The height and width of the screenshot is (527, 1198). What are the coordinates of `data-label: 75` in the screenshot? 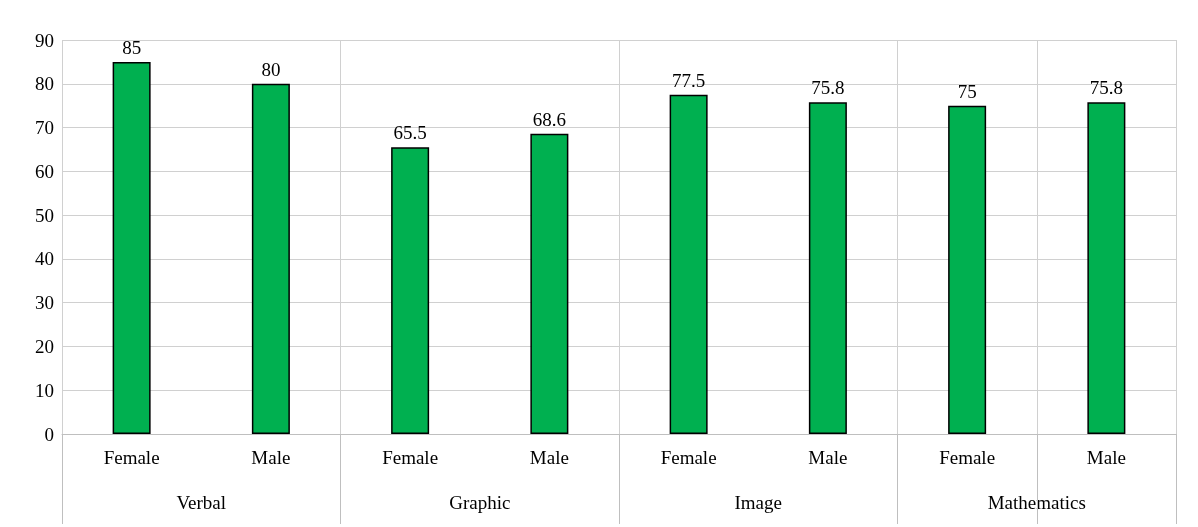 It's located at (967, 91).